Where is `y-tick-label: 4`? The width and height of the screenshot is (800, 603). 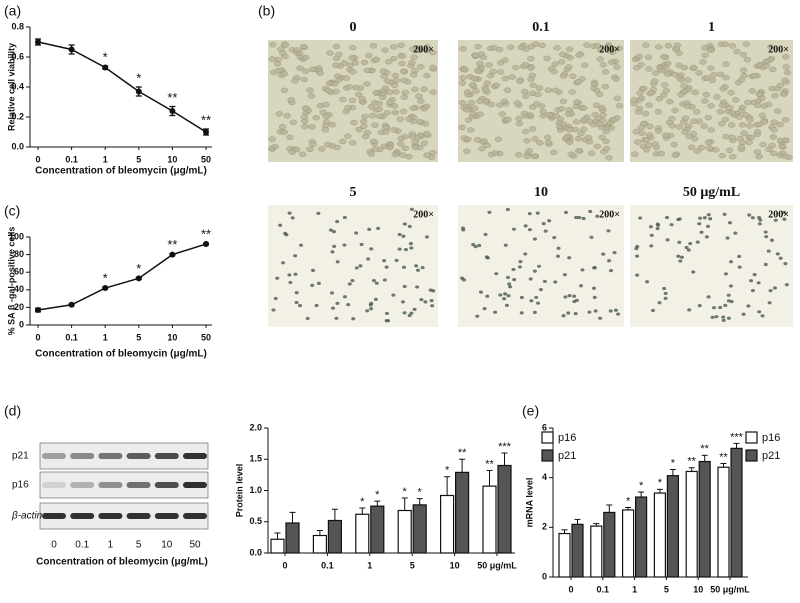 y-tick-label: 4 is located at coordinates (544, 477).